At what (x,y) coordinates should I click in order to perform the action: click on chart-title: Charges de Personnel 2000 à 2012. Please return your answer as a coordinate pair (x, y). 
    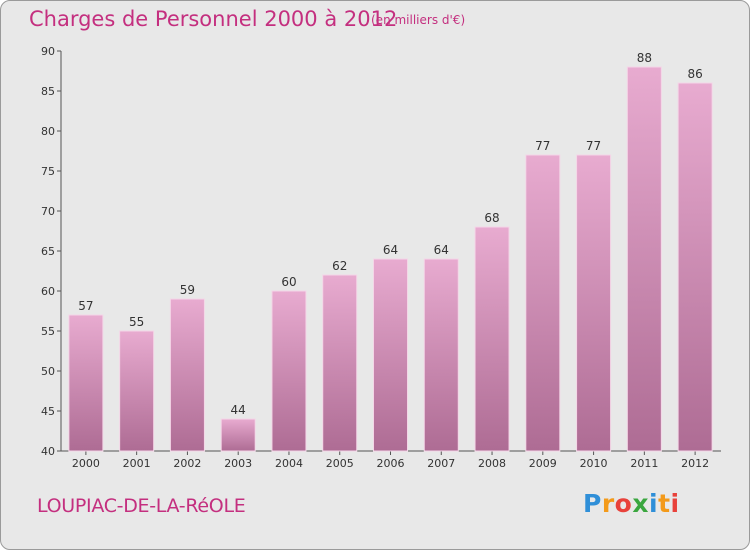
    Looking at the image, I should click on (213, 19).